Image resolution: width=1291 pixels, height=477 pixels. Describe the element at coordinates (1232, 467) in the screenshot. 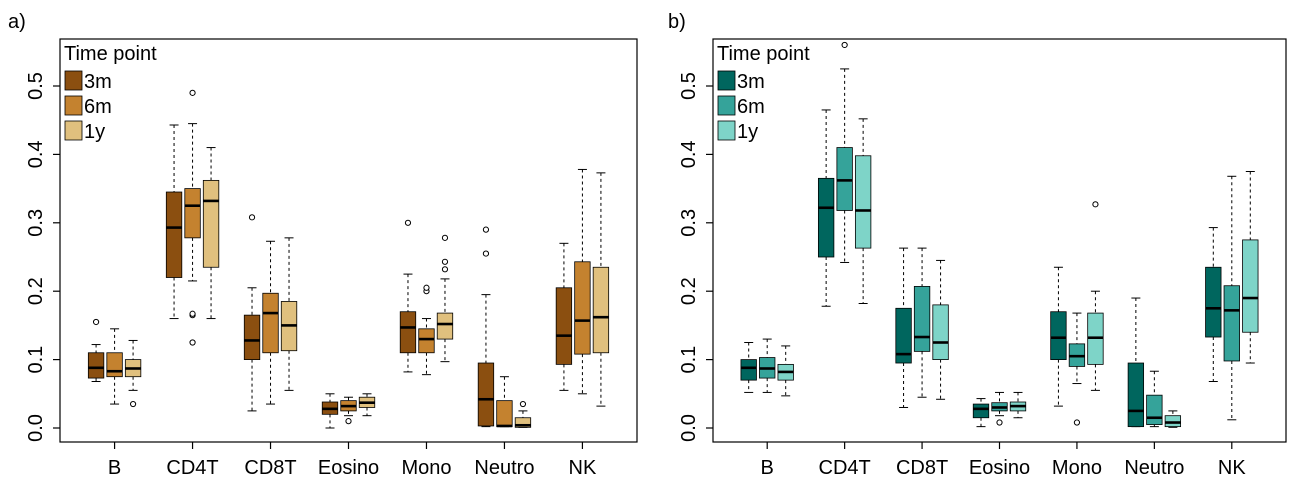

I see `x-tick-label: NK` at that location.